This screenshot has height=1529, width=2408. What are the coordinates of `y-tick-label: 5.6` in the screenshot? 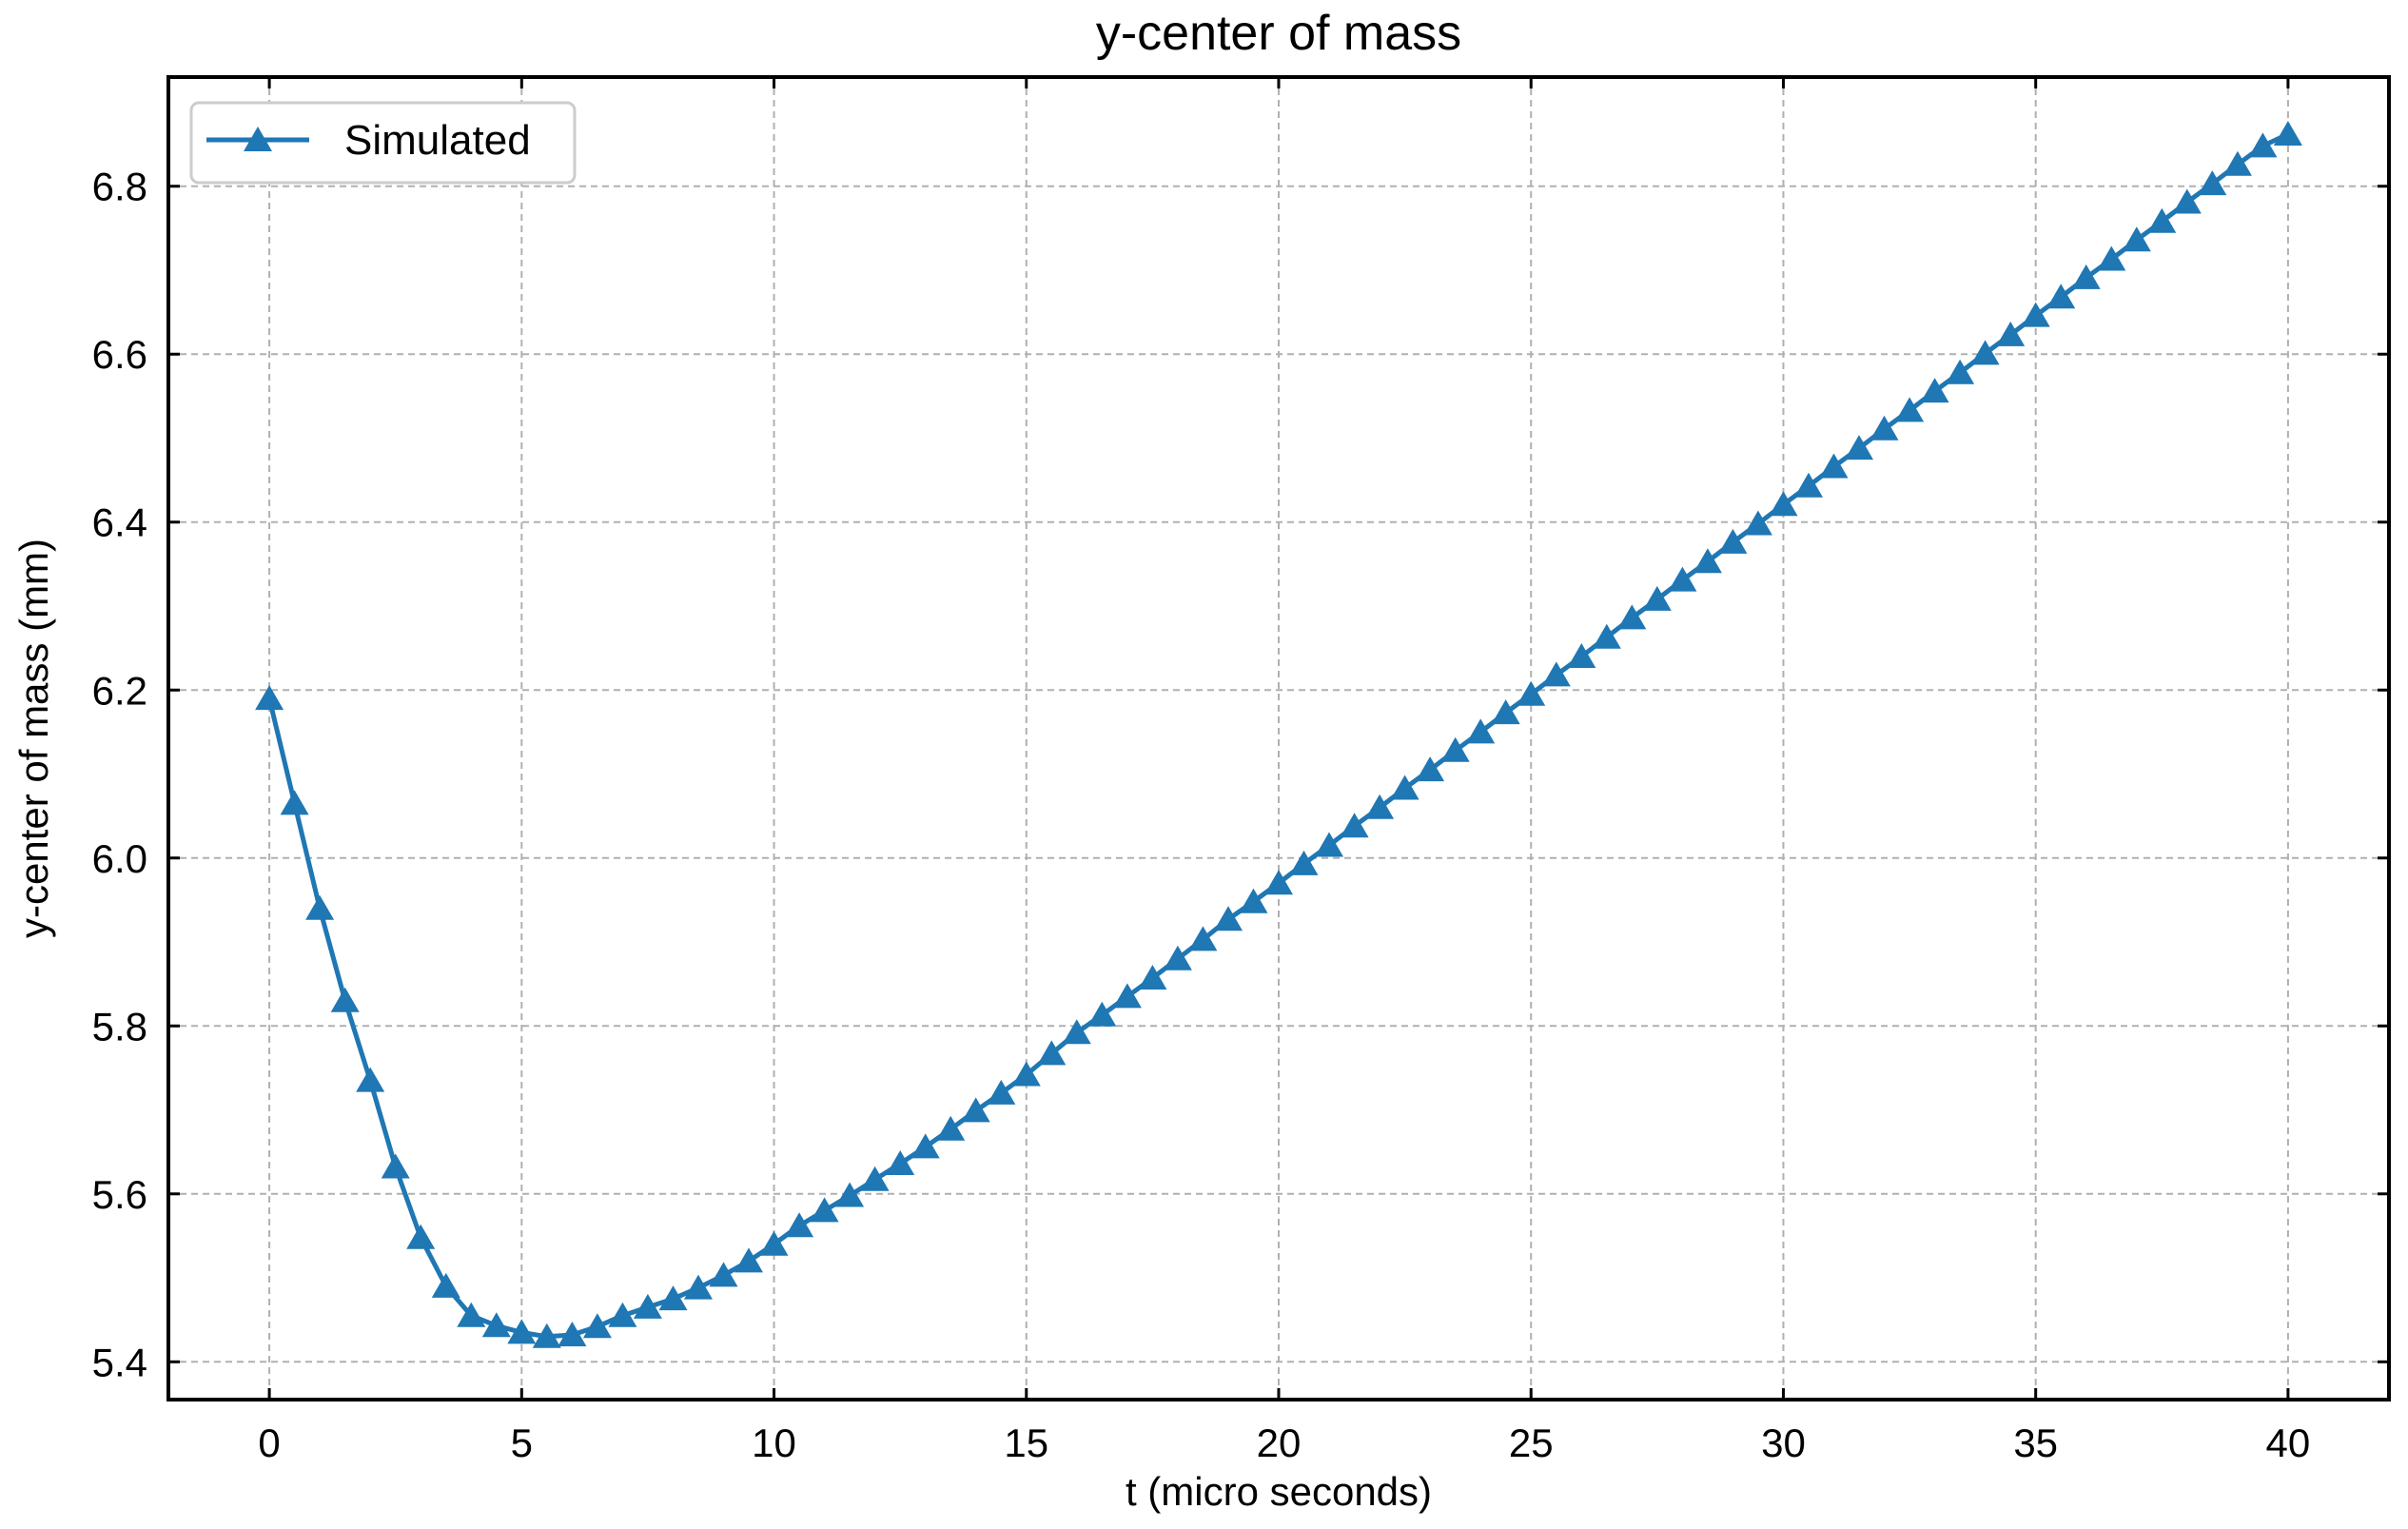 It's located at (119, 1194).